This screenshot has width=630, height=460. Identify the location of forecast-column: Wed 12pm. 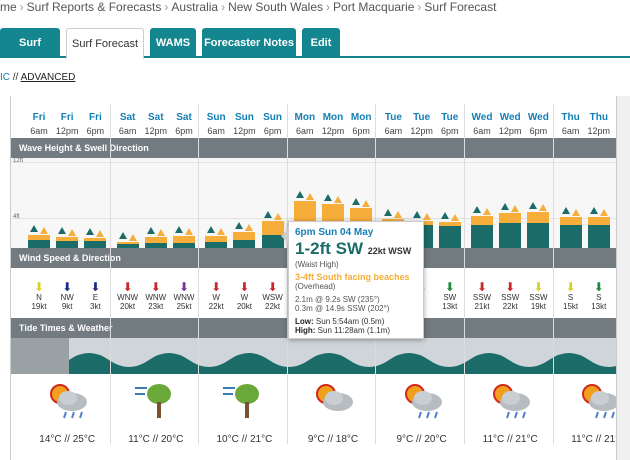
(510, 278).